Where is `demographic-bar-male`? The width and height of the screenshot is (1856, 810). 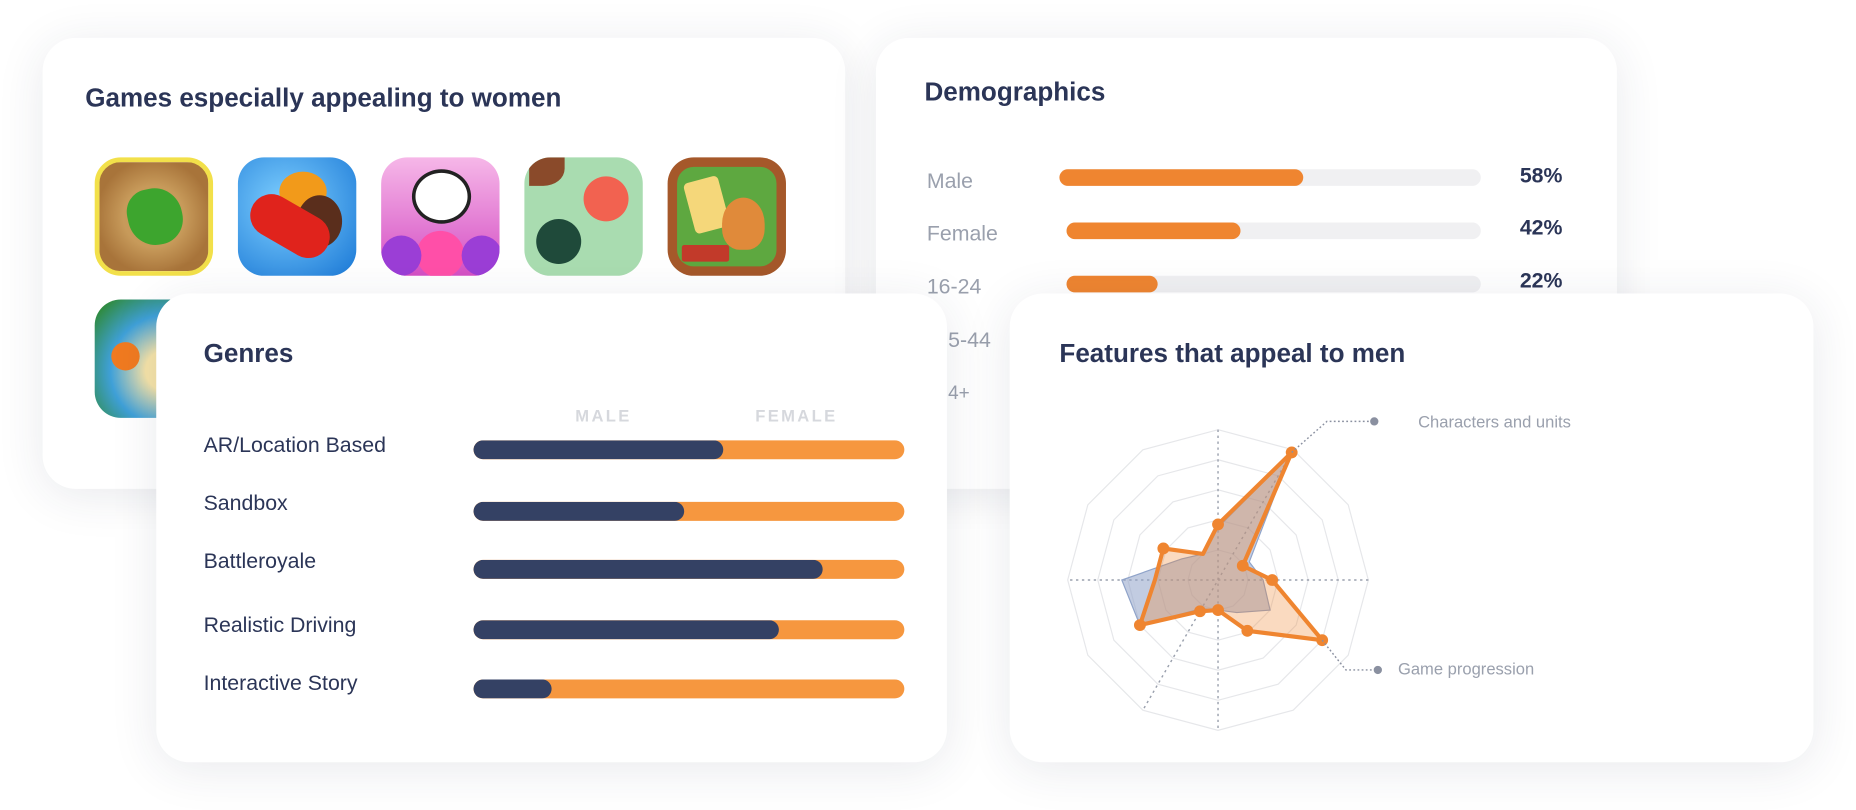 demographic-bar-male is located at coordinates (1270, 177).